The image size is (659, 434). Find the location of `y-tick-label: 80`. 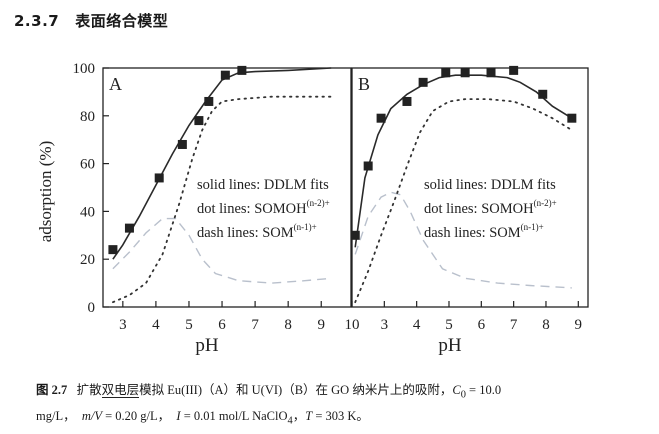

y-tick-label: 80 is located at coordinates (87, 117).